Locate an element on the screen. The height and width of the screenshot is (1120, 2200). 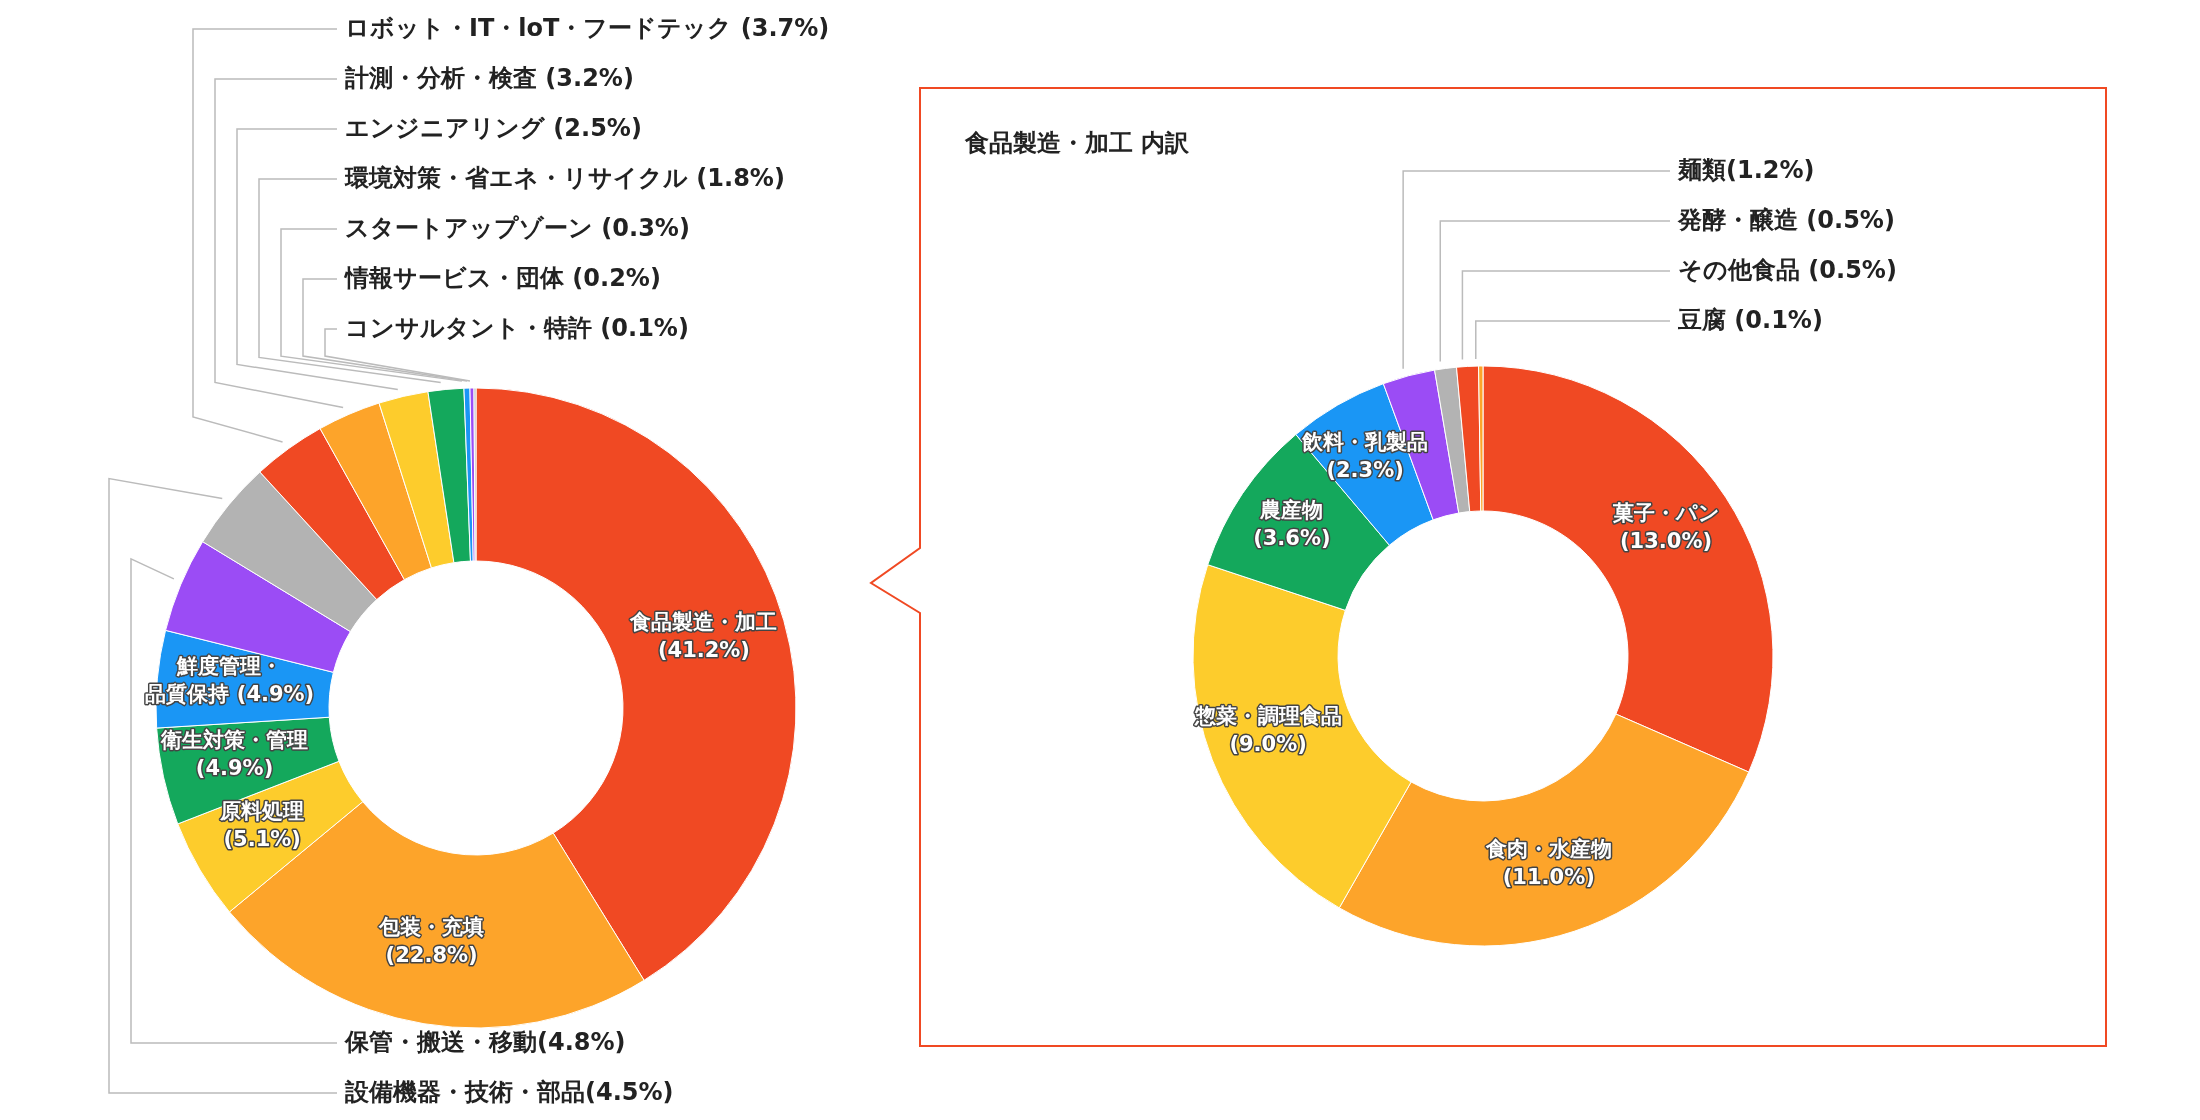
slice-label: 菓子・パン is located at coordinates (1665, 512).